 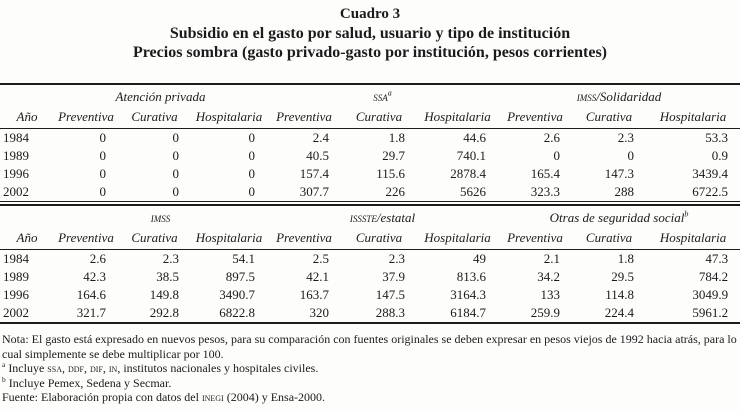 What do you see at coordinates (212, 397) in the screenshot?
I see `text-segment: inegi` at bounding box center [212, 397].